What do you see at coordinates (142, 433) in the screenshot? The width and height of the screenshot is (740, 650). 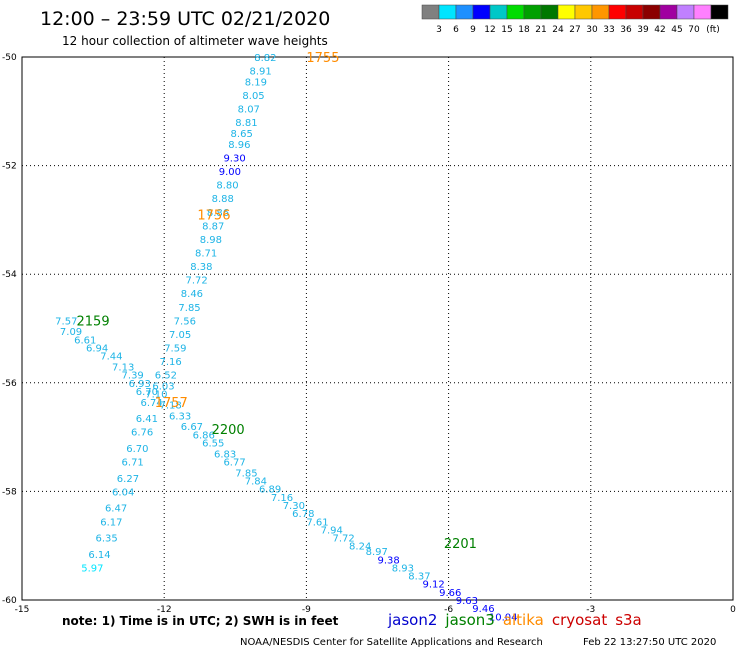 I see `wave-height-label: 6.76` at bounding box center [142, 433].